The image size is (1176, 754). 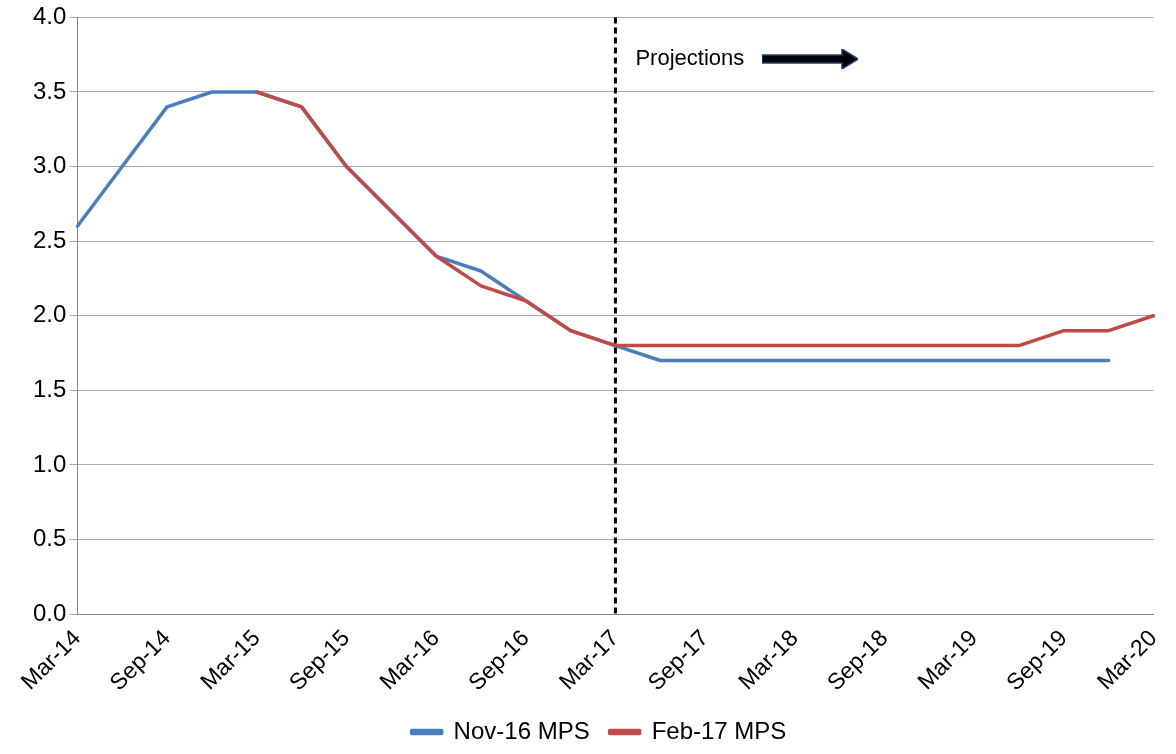 What do you see at coordinates (49, 388) in the screenshot?
I see `y-tick-label: 1.5` at bounding box center [49, 388].